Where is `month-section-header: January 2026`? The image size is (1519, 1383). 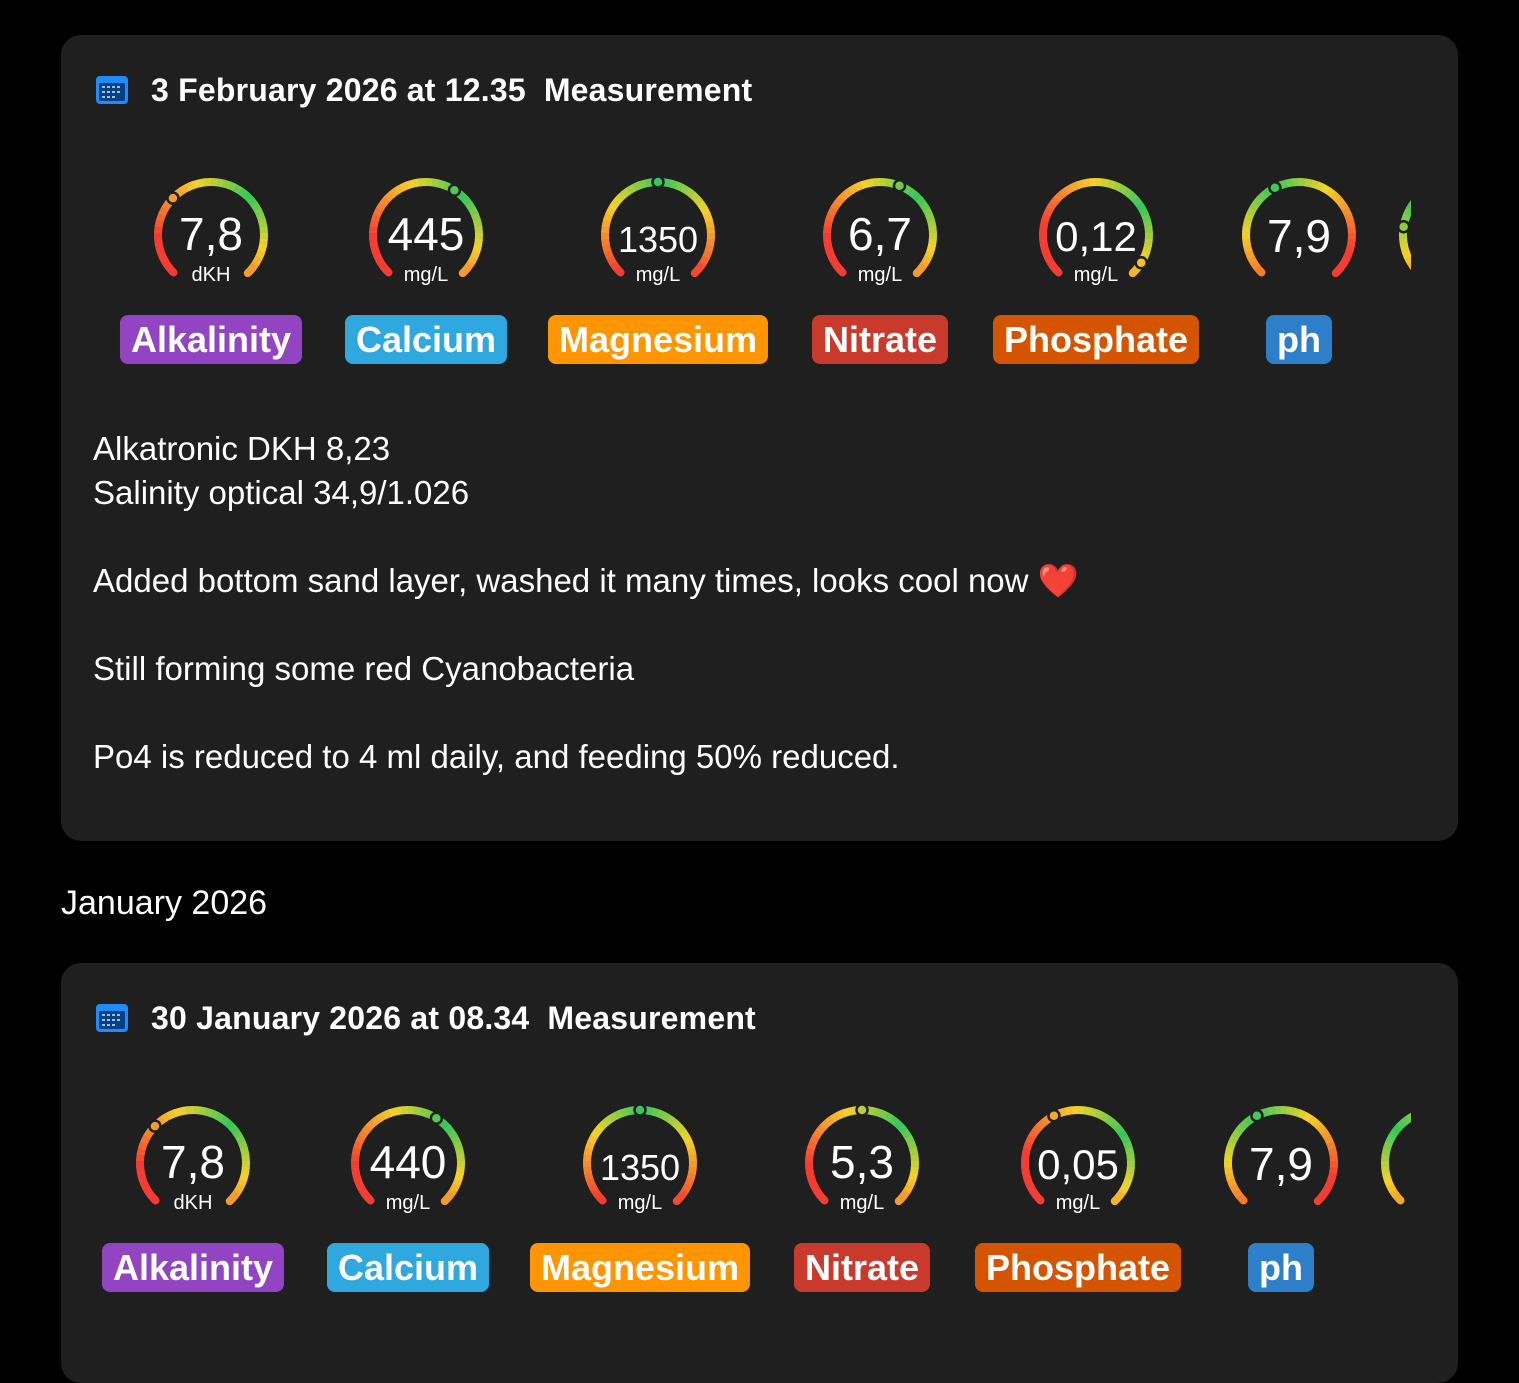 month-section-header: January 2026 is located at coordinates (164, 903).